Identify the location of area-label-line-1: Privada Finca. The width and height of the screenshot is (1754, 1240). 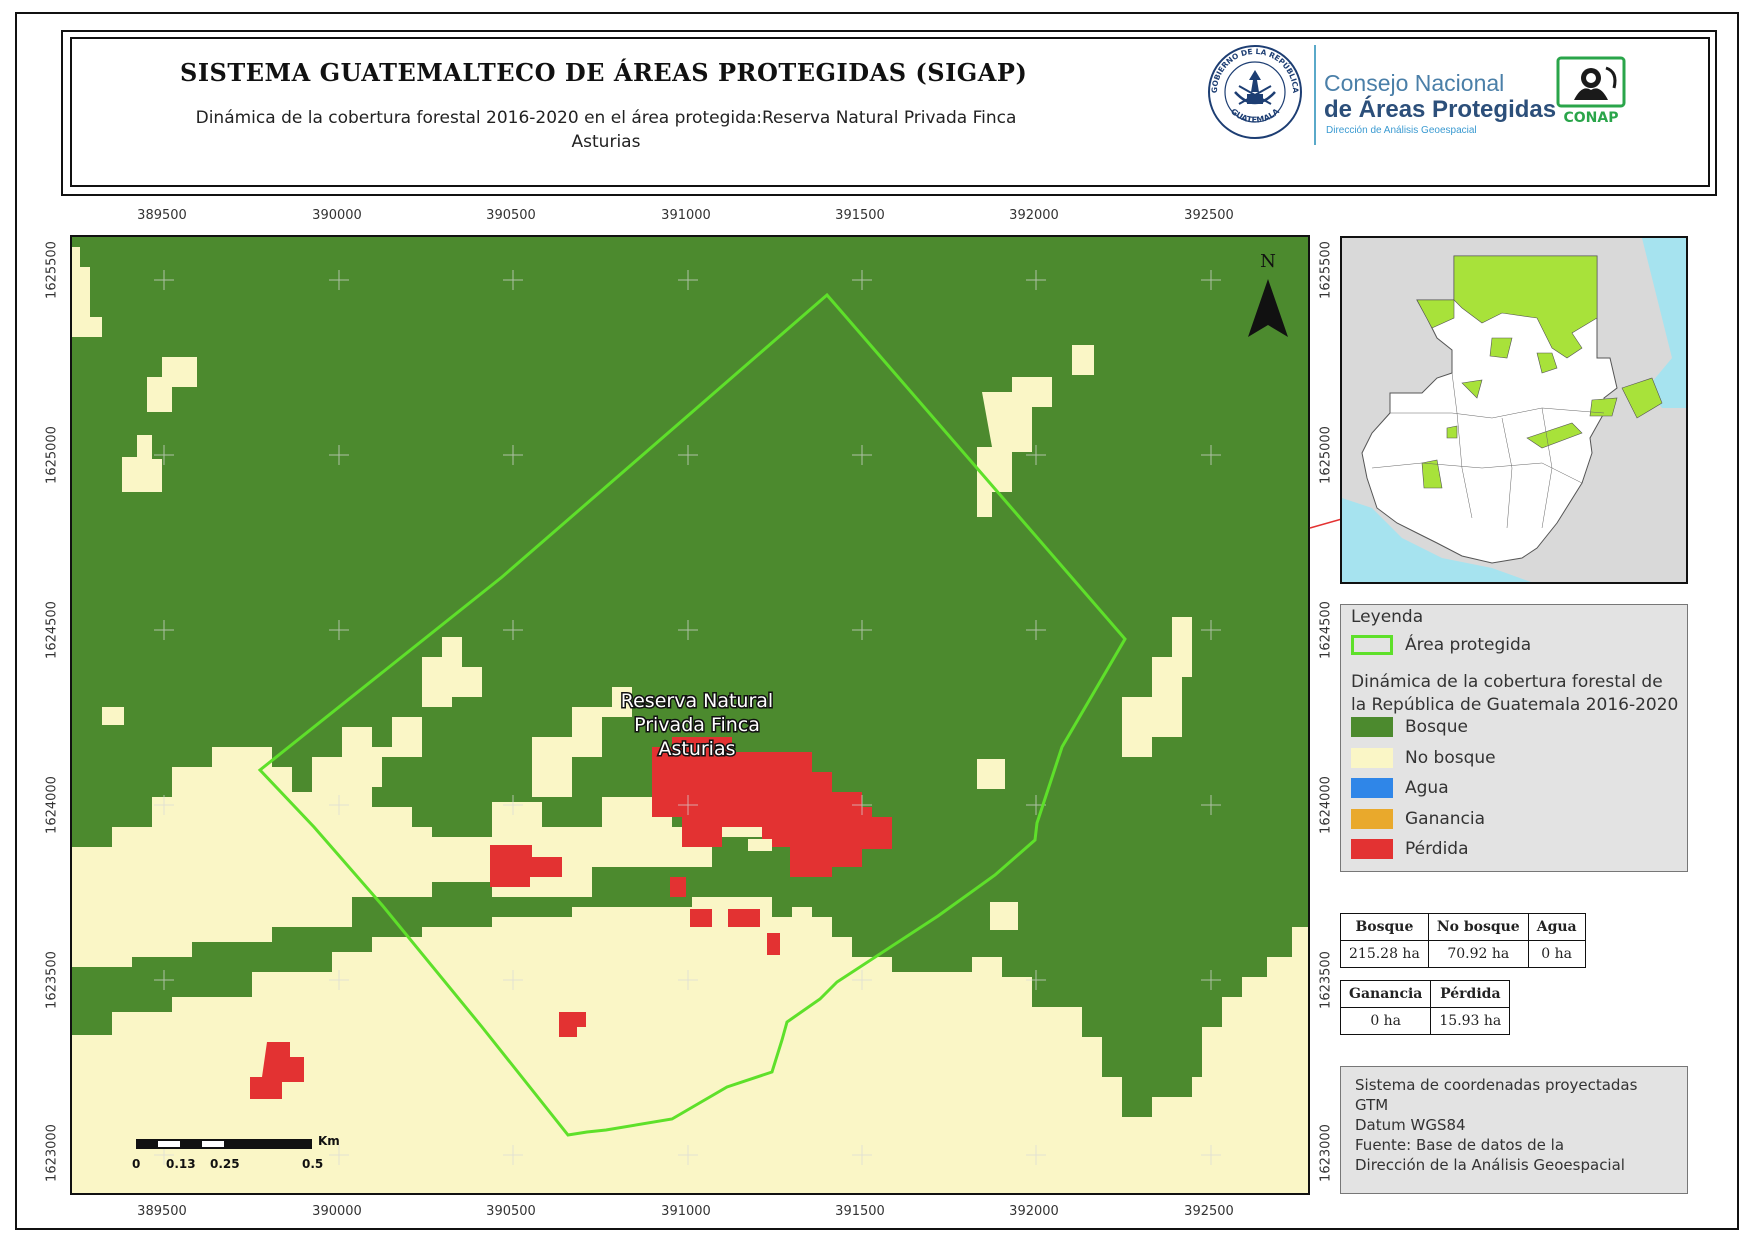
(697, 725).